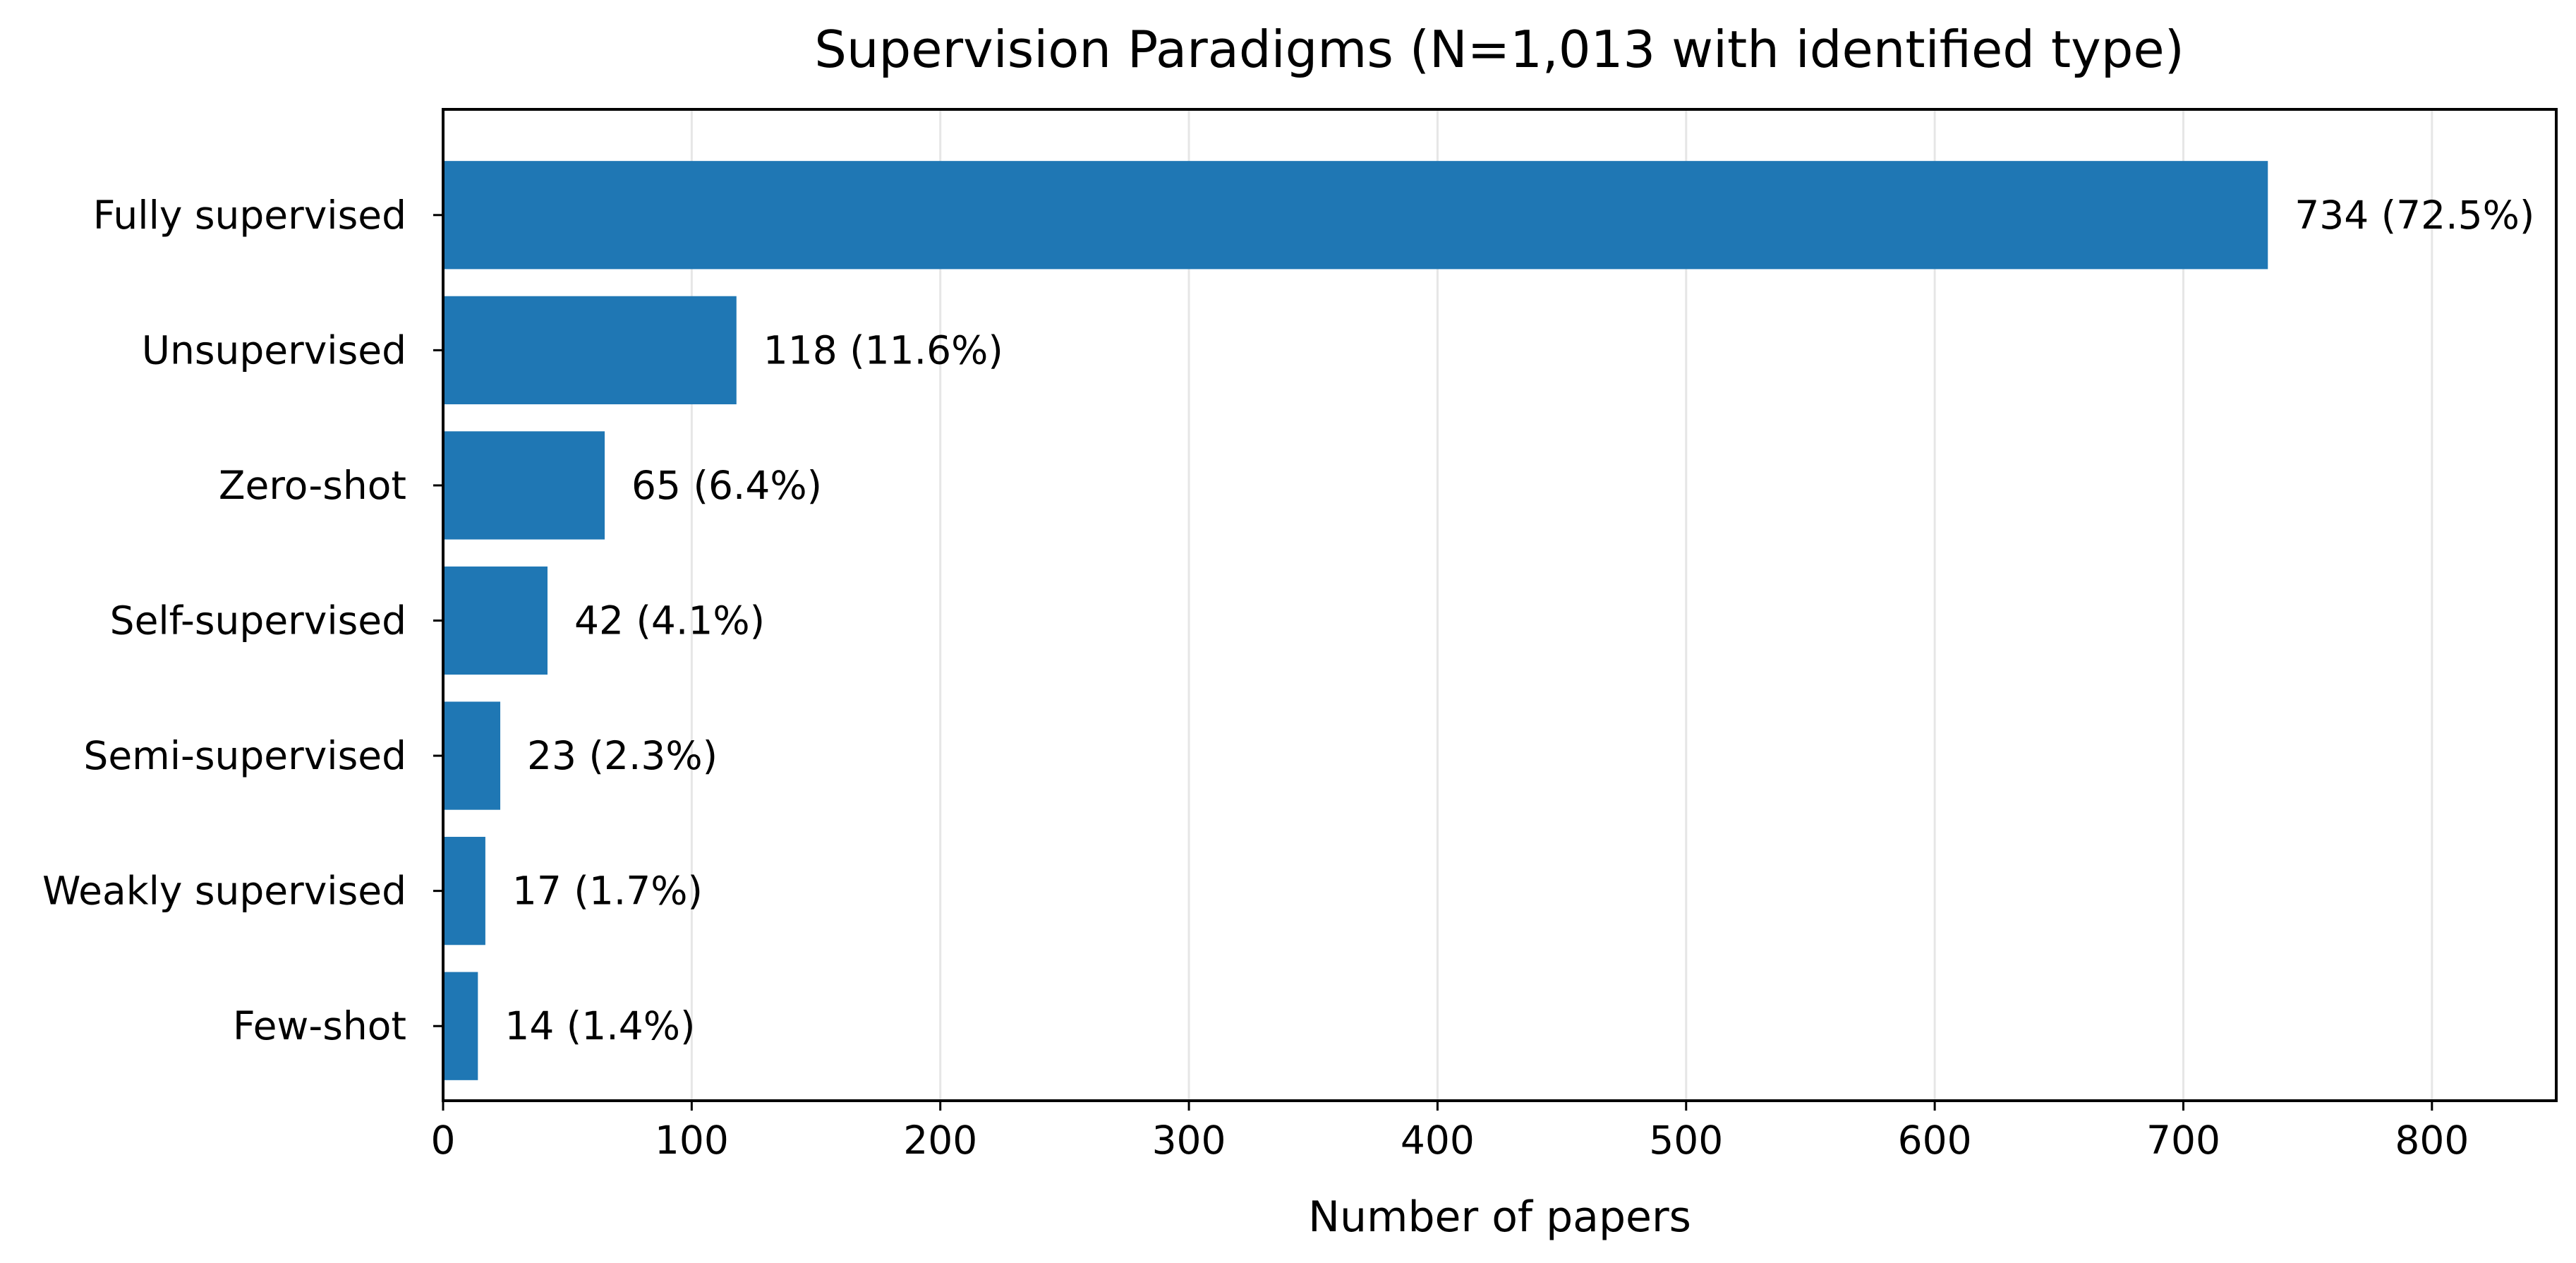 This screenshot has height=1263, width=2576. I want to click on x-tick-label: 700, so click(2183, 1140).